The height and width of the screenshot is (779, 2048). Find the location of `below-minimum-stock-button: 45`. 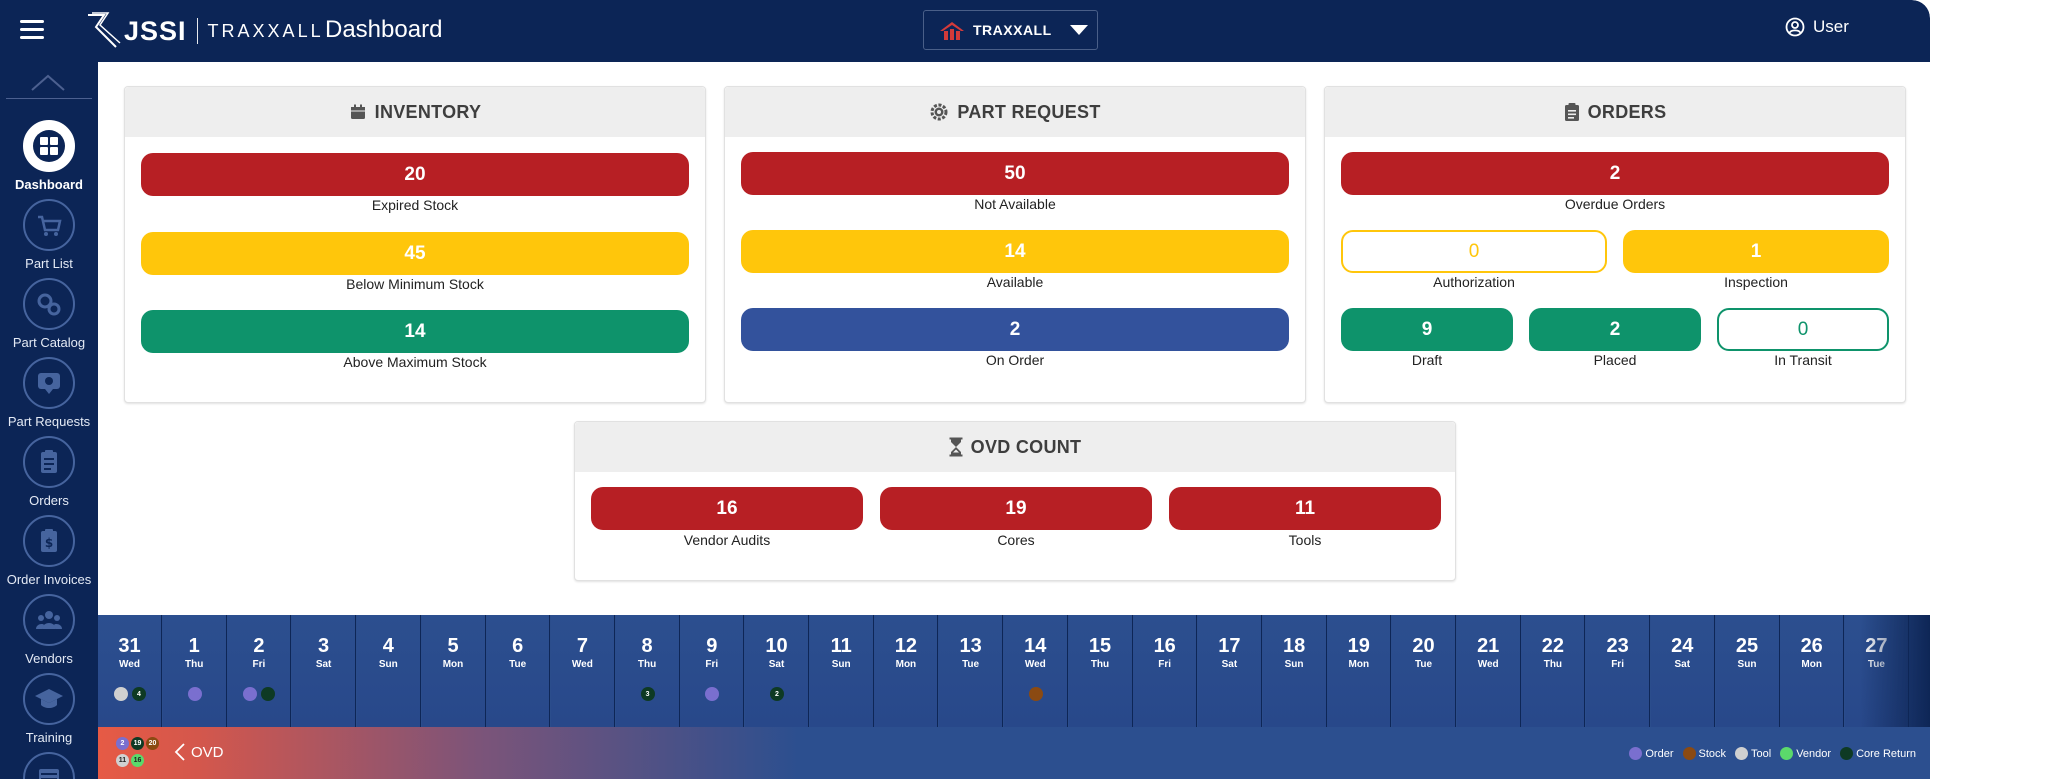

below-minimum-stock-button: 45 is located at coordinates (415, 253).